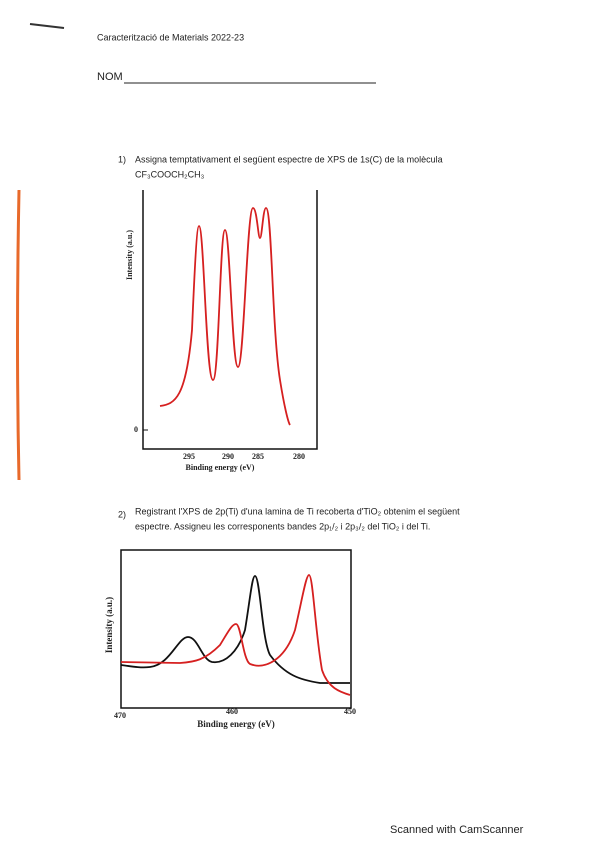 The width and height of the screenshot is (599, 848). What do you see at coordinates (136, 429) in the screenshot?
I see `y-tick-label: 0` at bounding box center [136, 429].